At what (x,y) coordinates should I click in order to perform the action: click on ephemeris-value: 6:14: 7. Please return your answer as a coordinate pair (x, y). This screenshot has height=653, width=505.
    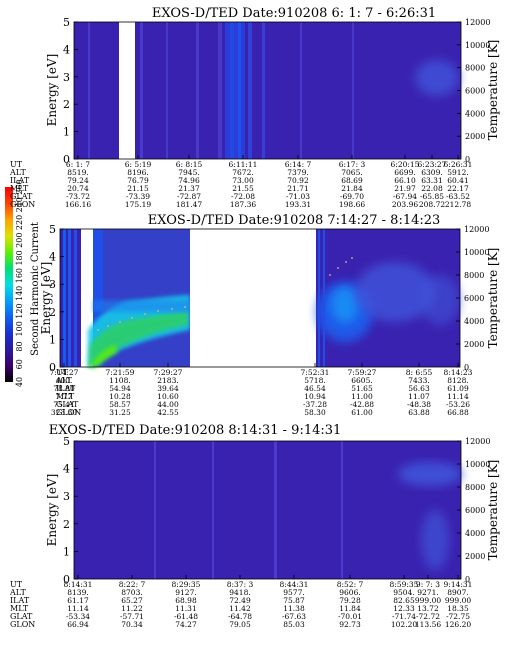
    Looking at the image, I should click on (298, 164).